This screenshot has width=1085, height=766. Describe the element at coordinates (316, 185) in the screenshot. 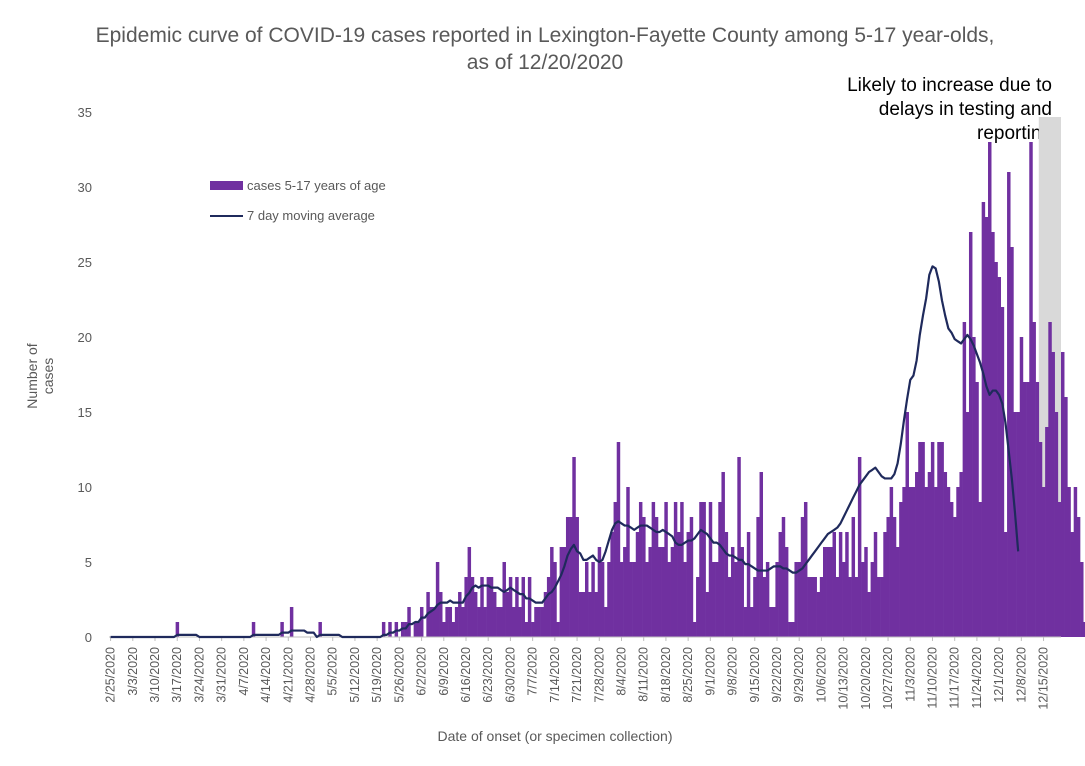

I see `legend-label-cases: cases 5-17 years of age` at that location.